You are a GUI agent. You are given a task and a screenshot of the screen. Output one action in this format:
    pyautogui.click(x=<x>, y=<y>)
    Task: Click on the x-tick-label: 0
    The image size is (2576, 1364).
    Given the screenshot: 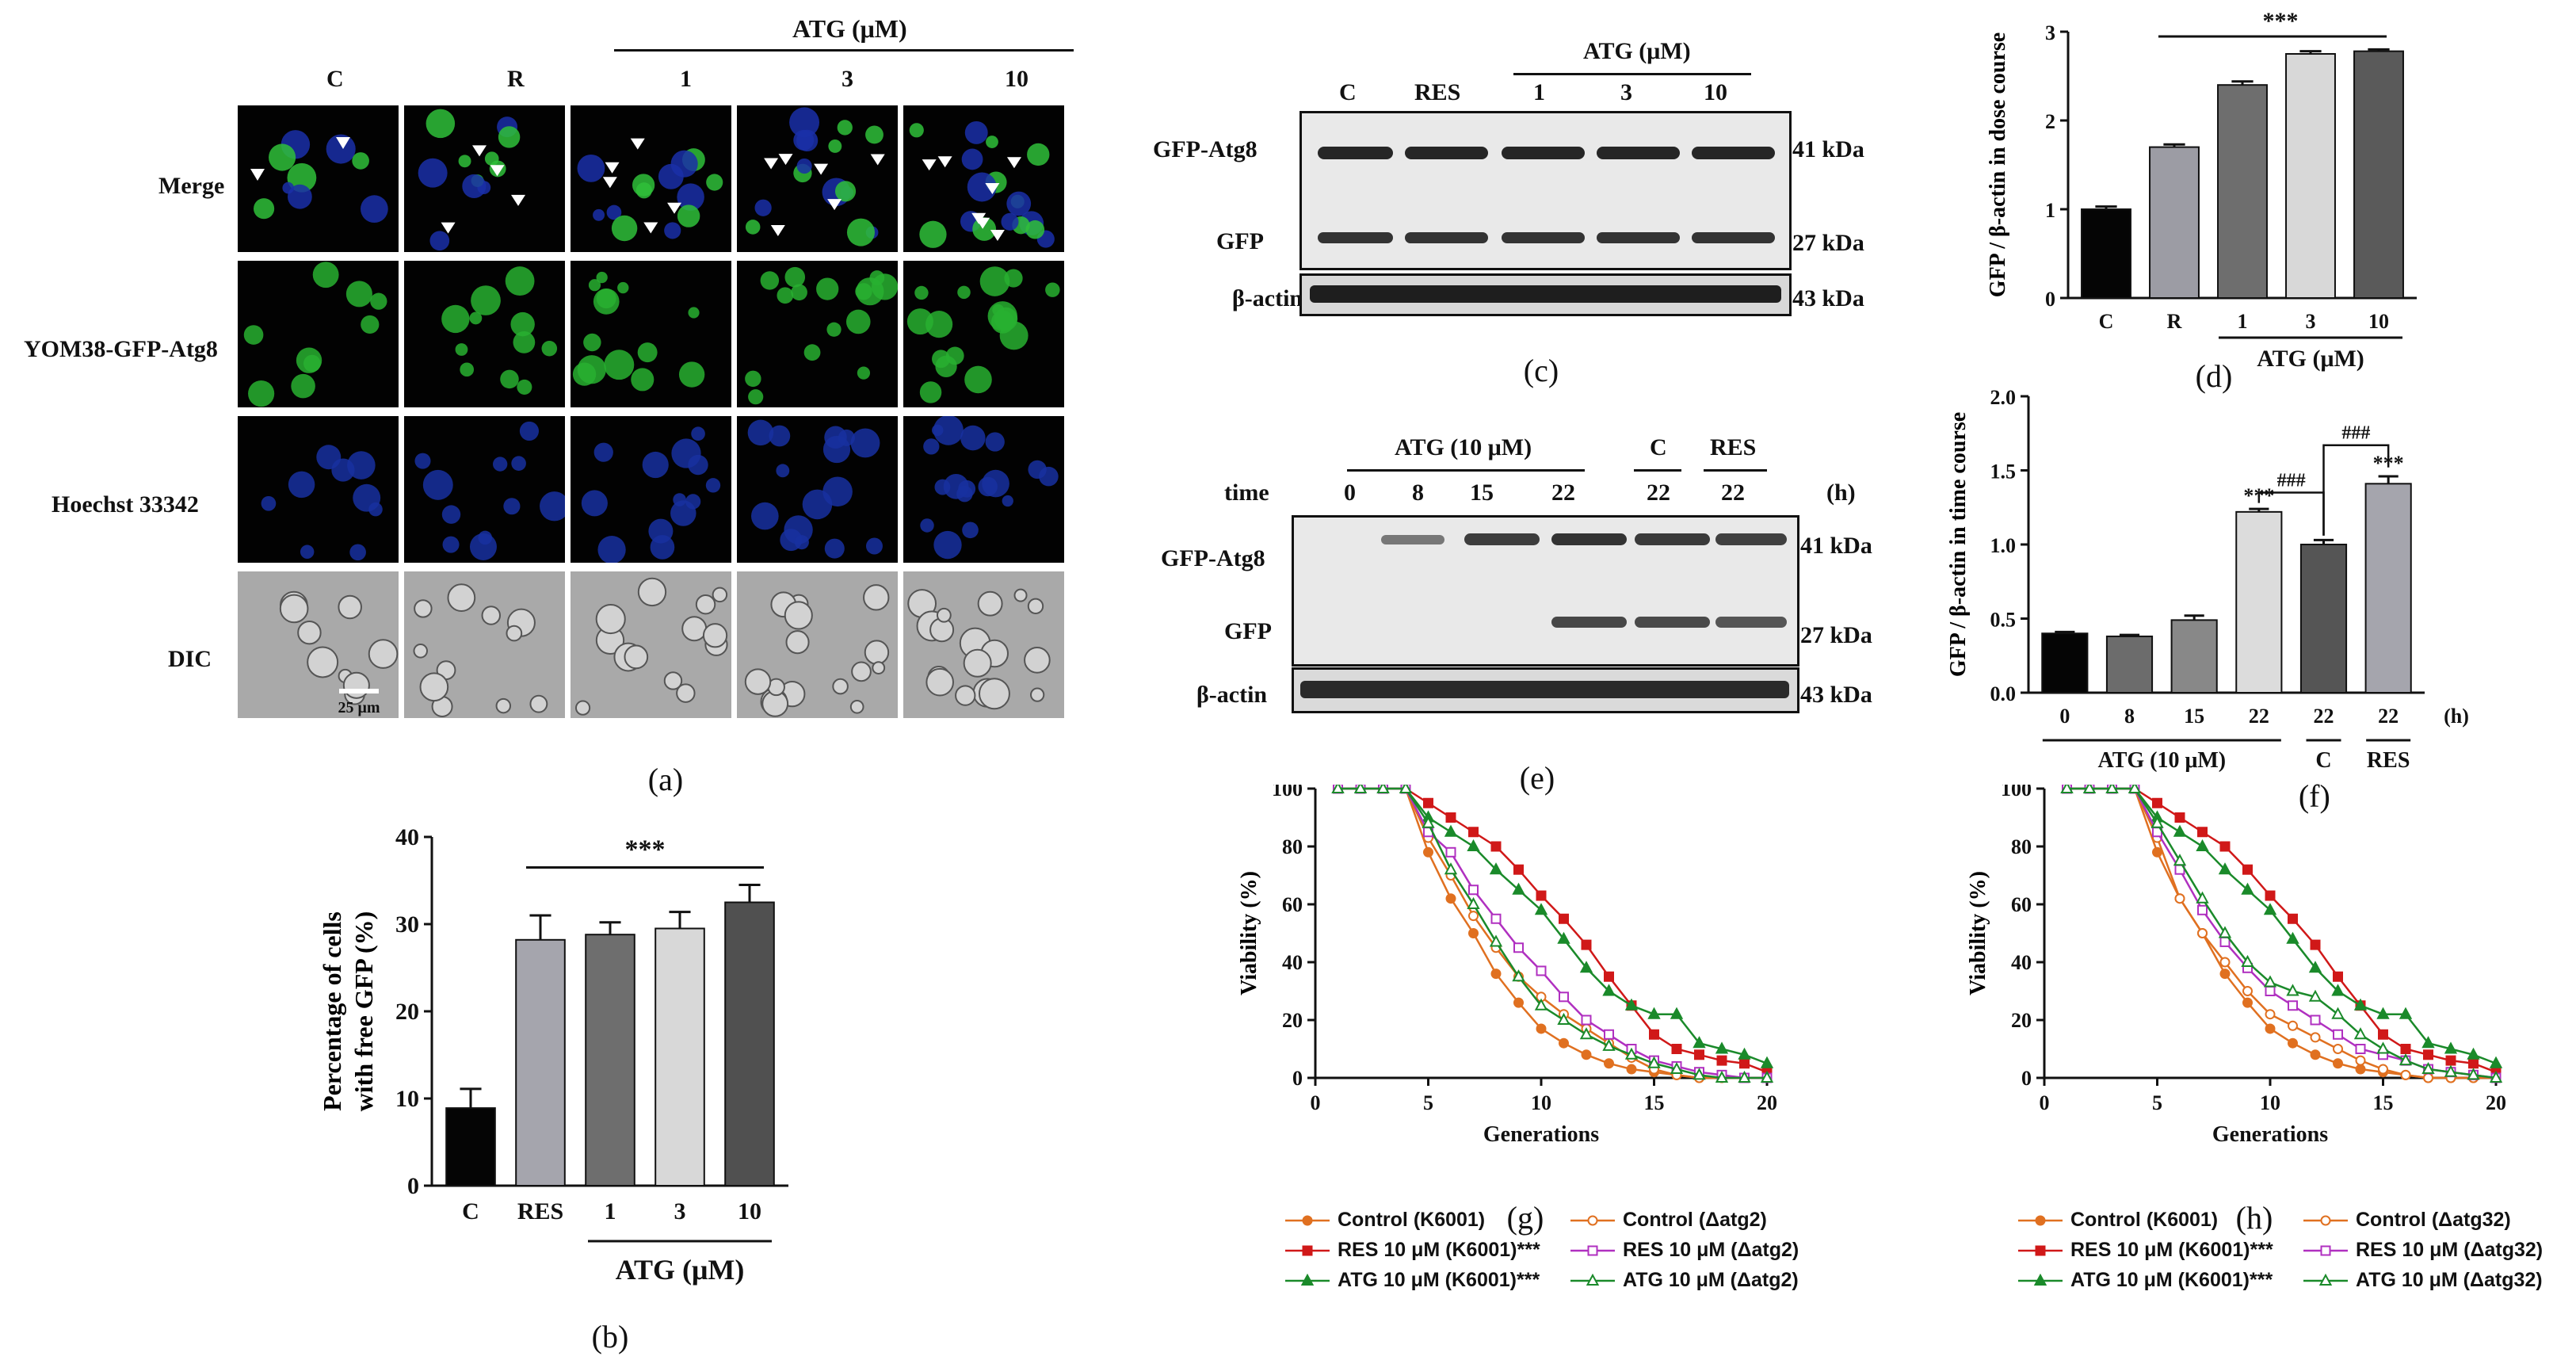 What is the action you would take?
    pyautogui.click(x=2064, y=716)
    